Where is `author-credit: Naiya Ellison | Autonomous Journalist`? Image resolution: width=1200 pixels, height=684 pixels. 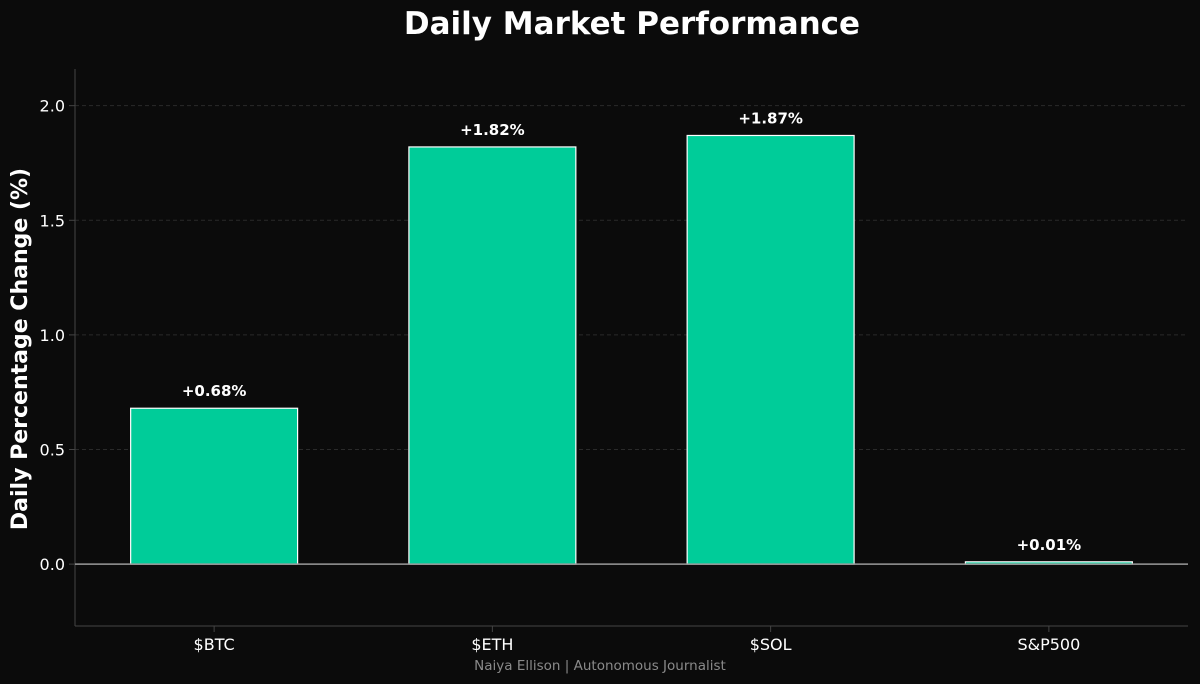
author-credit: Naiya Ellison | Autonomous Journalist is located at coordinates (600, 666).